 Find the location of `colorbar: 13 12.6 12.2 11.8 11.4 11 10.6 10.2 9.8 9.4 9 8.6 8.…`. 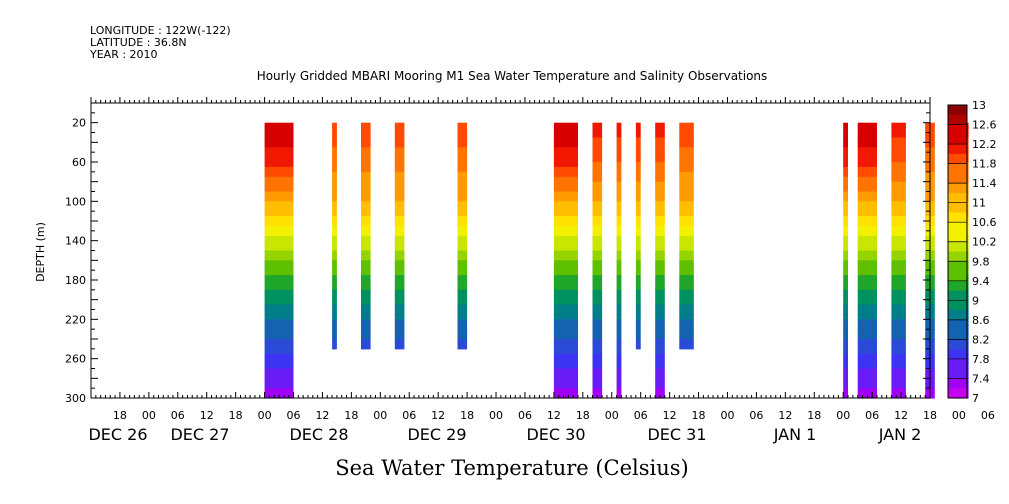

colorbar: 13 12.6 12.2 11.8 11.4 11 10.6 10.2 9.8 9.4 9 8.6 8.… is located at coordinates (972, 252).